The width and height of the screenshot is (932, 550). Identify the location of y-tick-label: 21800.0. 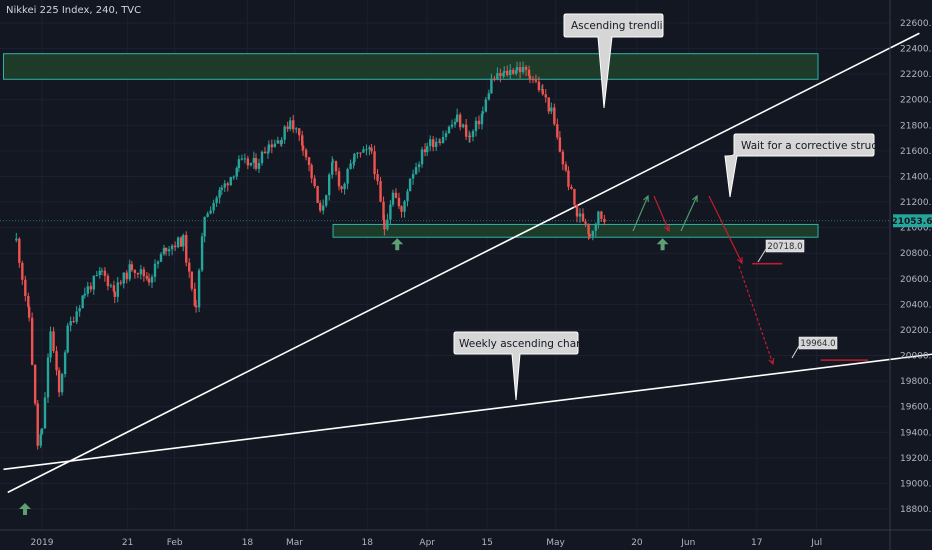
(916, 126).